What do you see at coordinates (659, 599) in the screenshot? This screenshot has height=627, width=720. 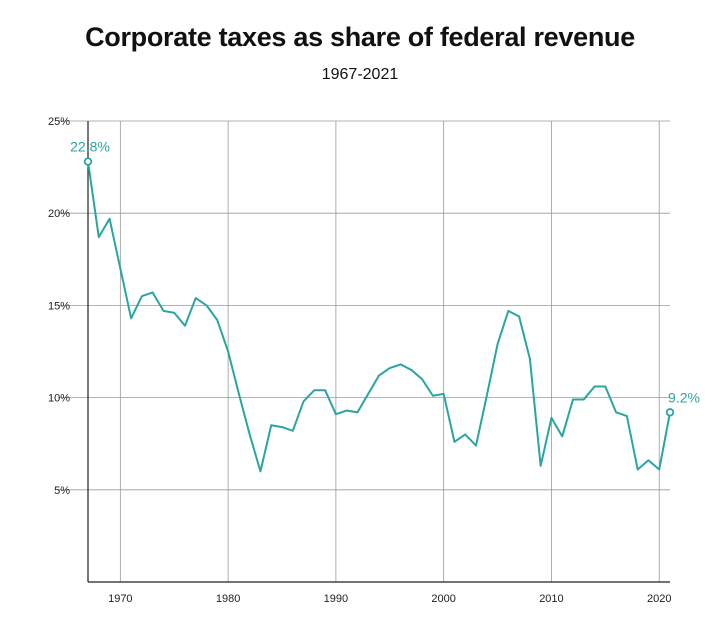 I see `x-tick-label: 2020` at bounding box center [659, 599].